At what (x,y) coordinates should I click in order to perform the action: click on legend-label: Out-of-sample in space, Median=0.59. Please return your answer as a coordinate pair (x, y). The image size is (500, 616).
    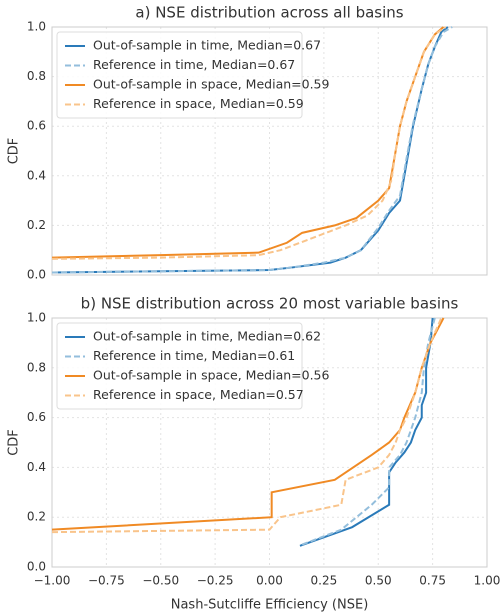
    Looking at the image, I should click on (211, 84).